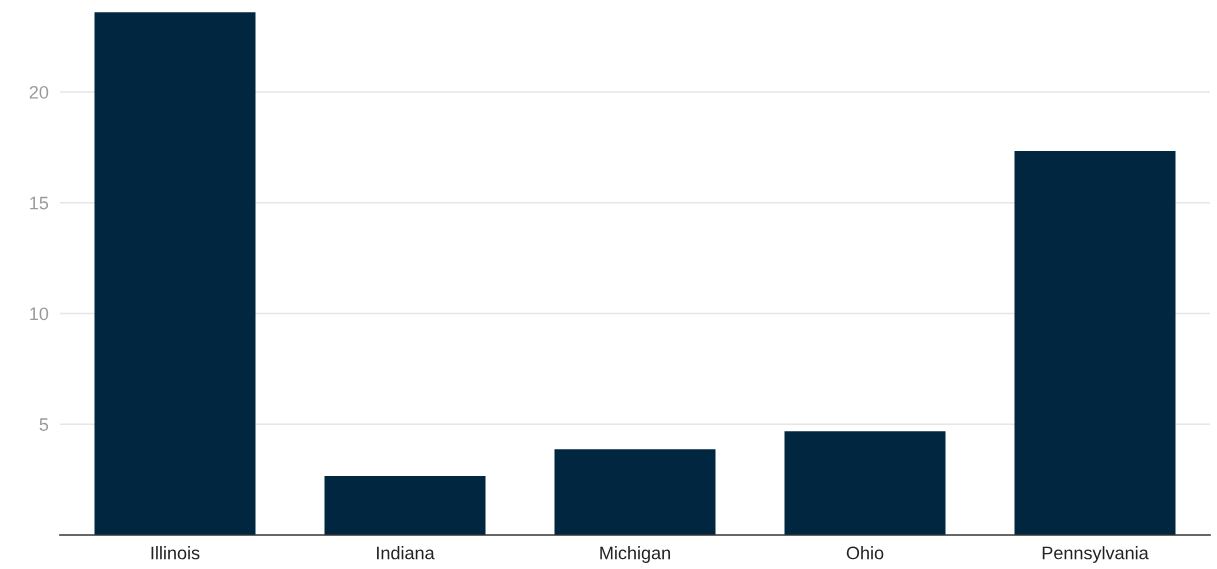  What do you see at coordinates (406, 553) in the screenshot?
I see `x-tick-label: Indiana` at bounding box center [406, 553].